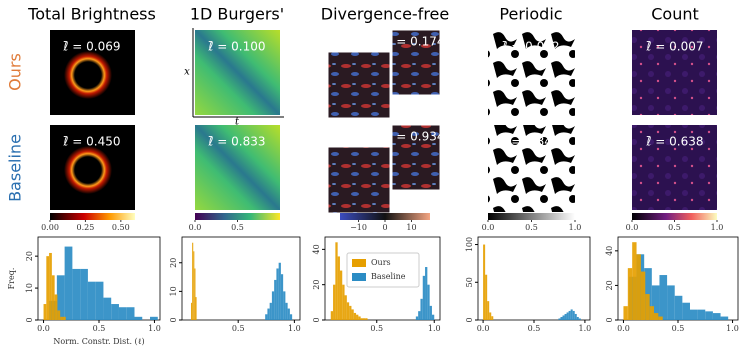 This screenshot has width=747, height=354. What do you see at coordinates (675, 142) in the screenshot?
I see `annotation: ℓ̄ = 0.638` at bounding box center [675, 142].